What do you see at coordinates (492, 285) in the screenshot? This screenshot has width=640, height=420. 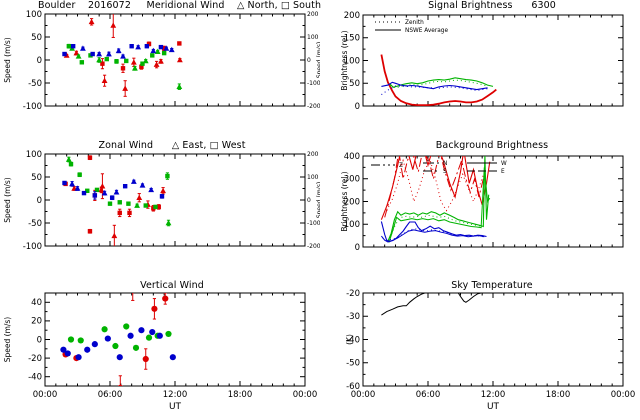 I see `sky-temperature-title: Sky Temperature` at bounding box center [492, 285].